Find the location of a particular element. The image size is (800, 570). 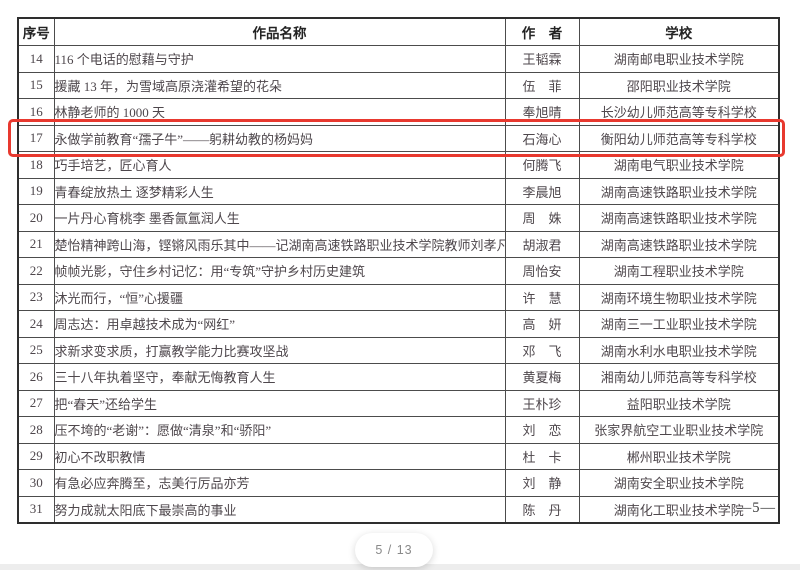

page-indicator-label: 5 / 13 is located at coordinates (394, 550).